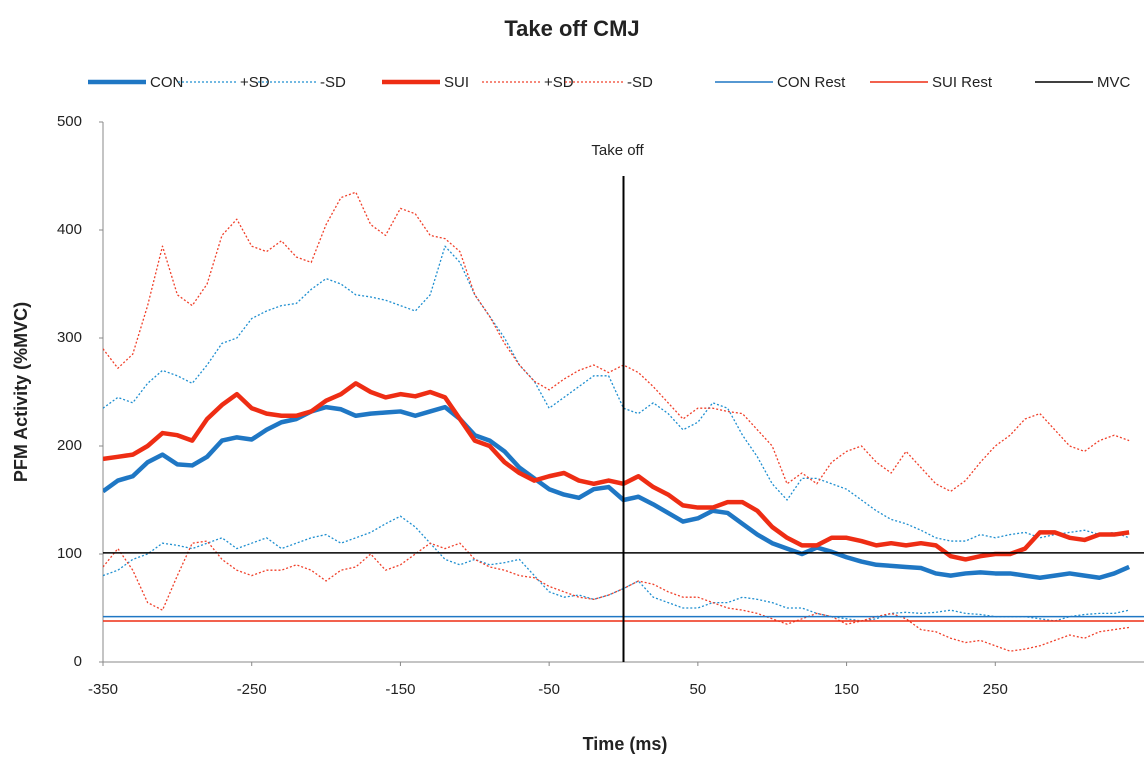 This screenshot has width=1144, height=760. What do you see at coordinates (400, 689) in the screenshot?
I see `x-tick-label: -150` at bounding box center [400, 689].